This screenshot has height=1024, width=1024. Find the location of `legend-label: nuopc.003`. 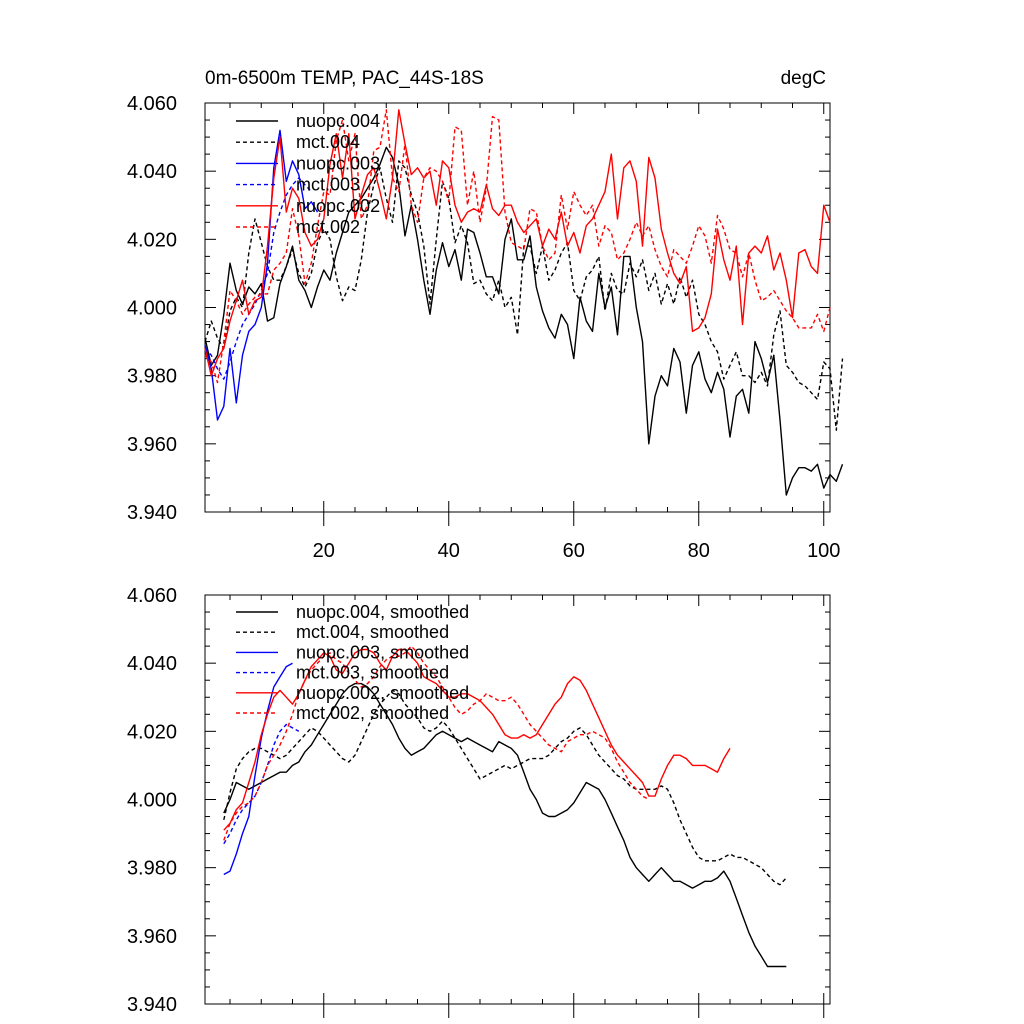

legend-label: nuopc.003 is located at coordinates (338, 163).